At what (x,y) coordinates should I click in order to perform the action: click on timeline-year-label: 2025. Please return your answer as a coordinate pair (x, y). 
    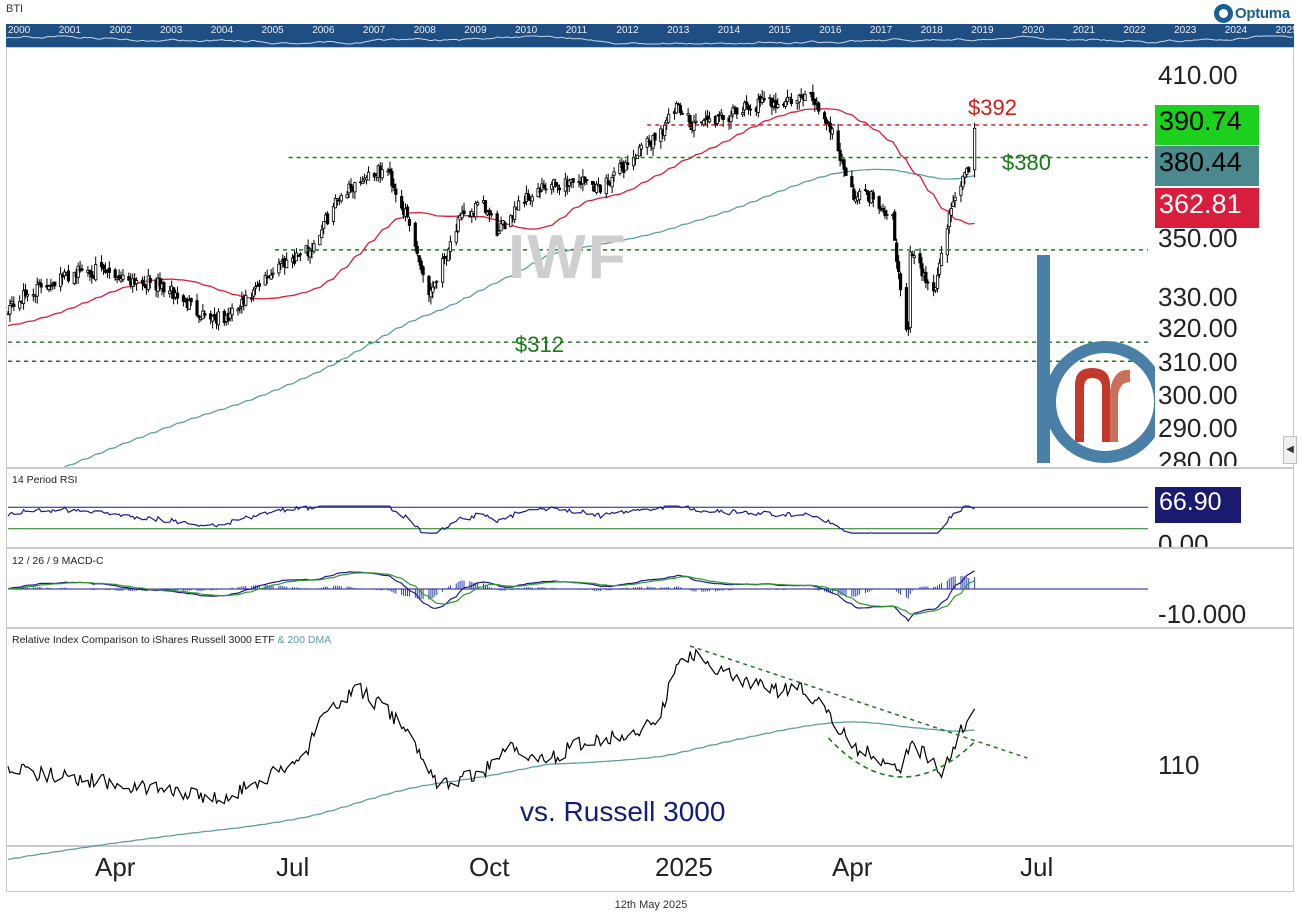
    Looking at the image, I should click on (1285, 30).